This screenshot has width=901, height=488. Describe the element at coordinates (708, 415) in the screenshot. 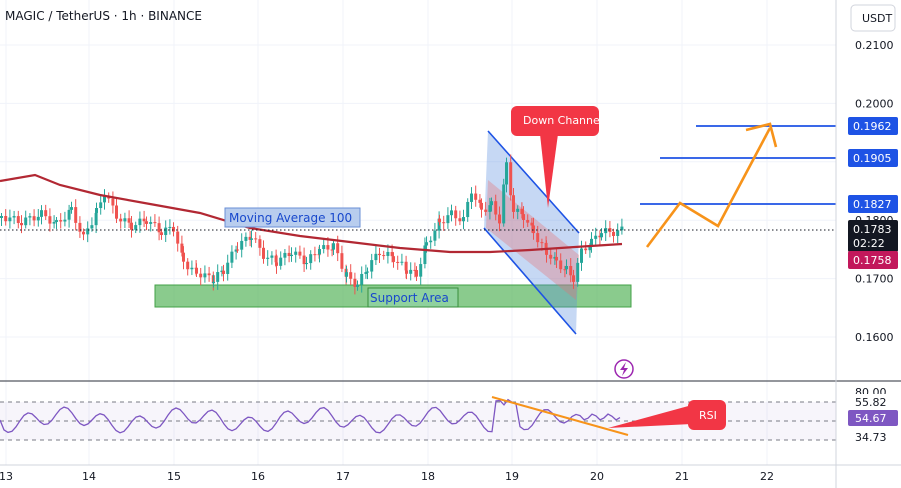

I see `rsi-tag-label: RSI` at that location.